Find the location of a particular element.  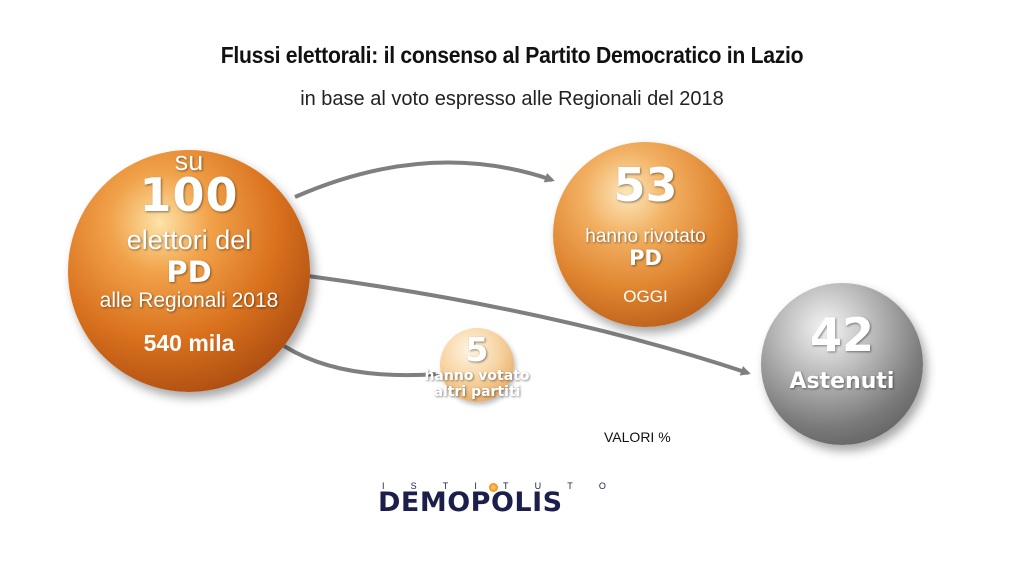

source-value: 100 is located at coordinates (189, 195).